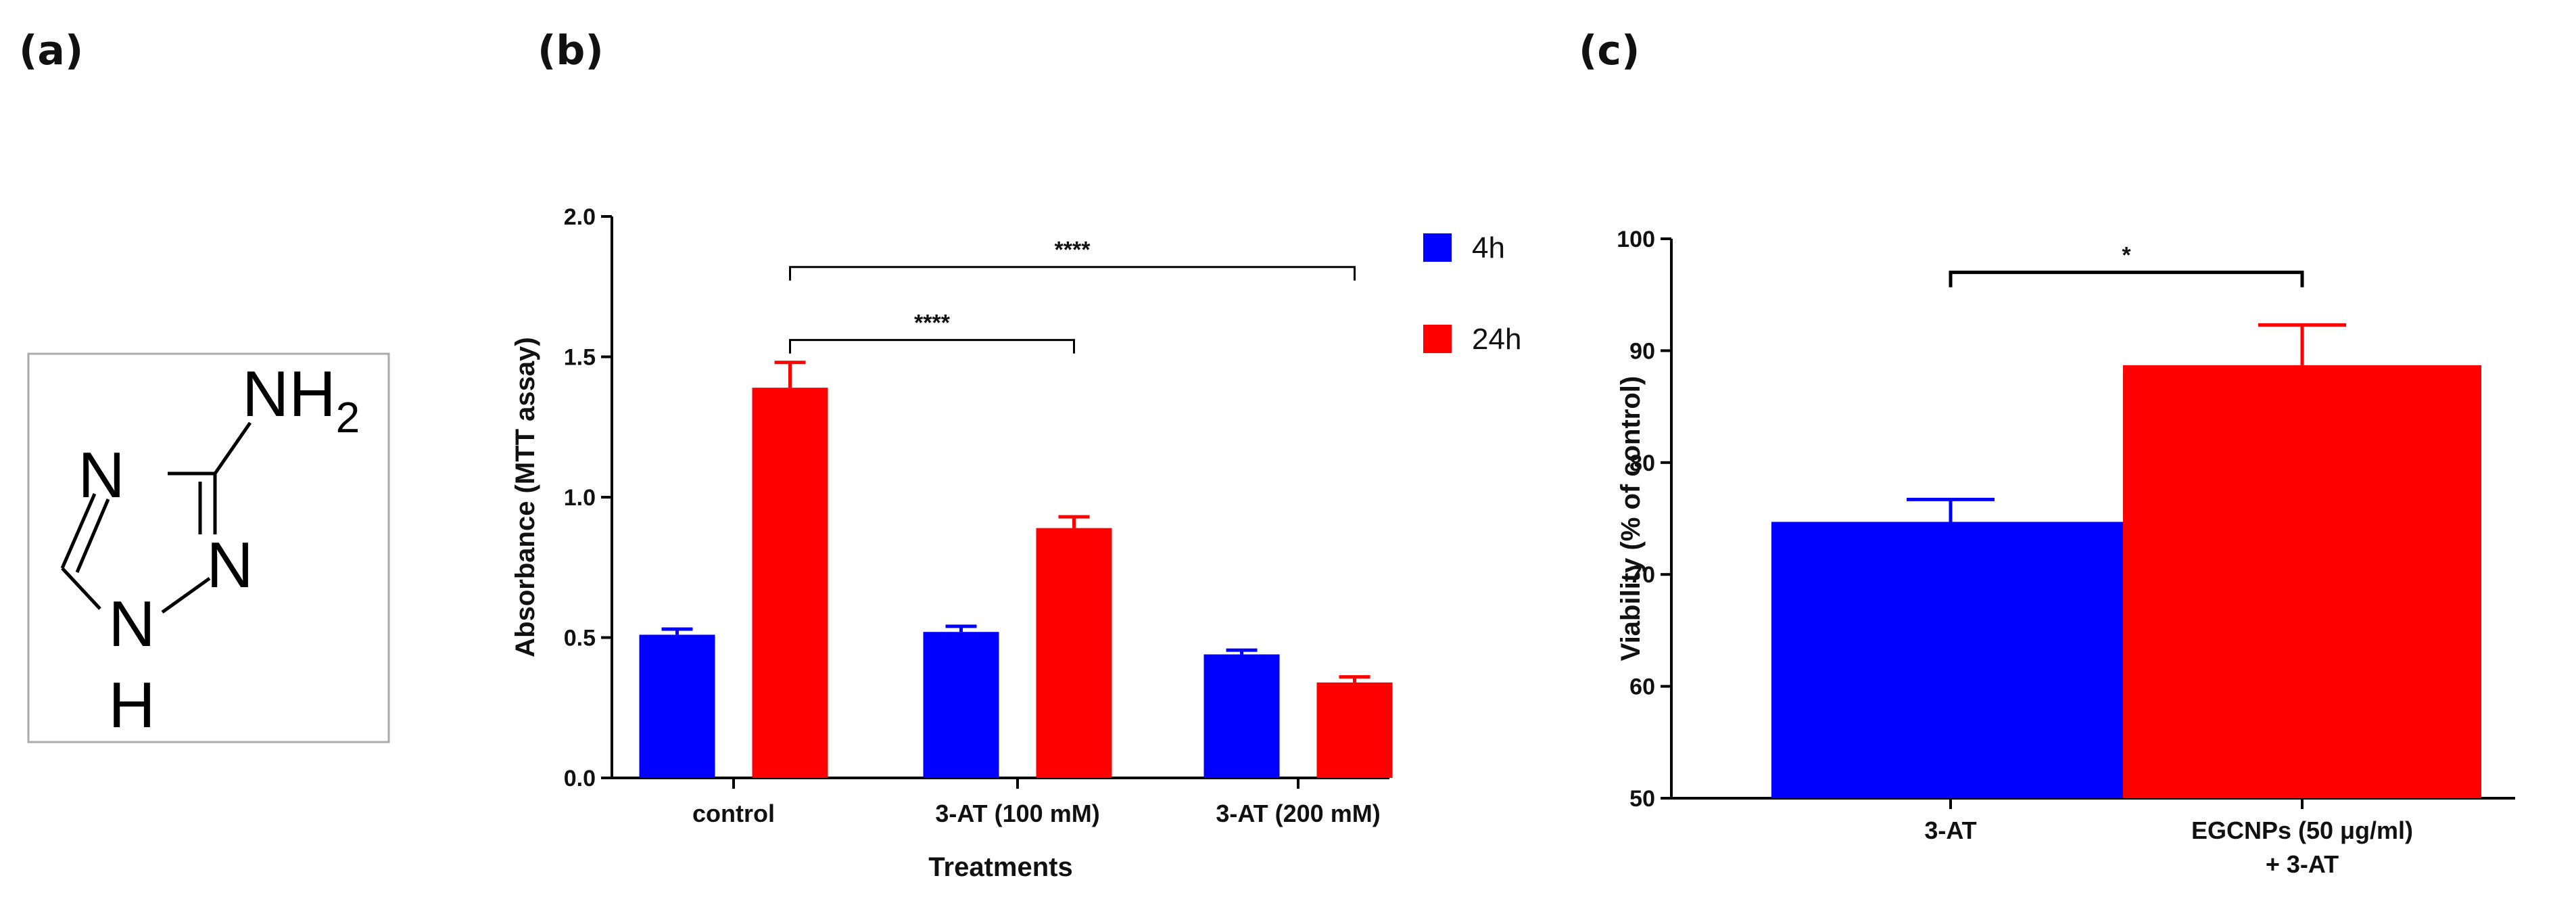 The image size is (2576, 899). Describe the element at coordinates (1636, 240) in the screenshot. I see `y-tick-label: 100` at that location.